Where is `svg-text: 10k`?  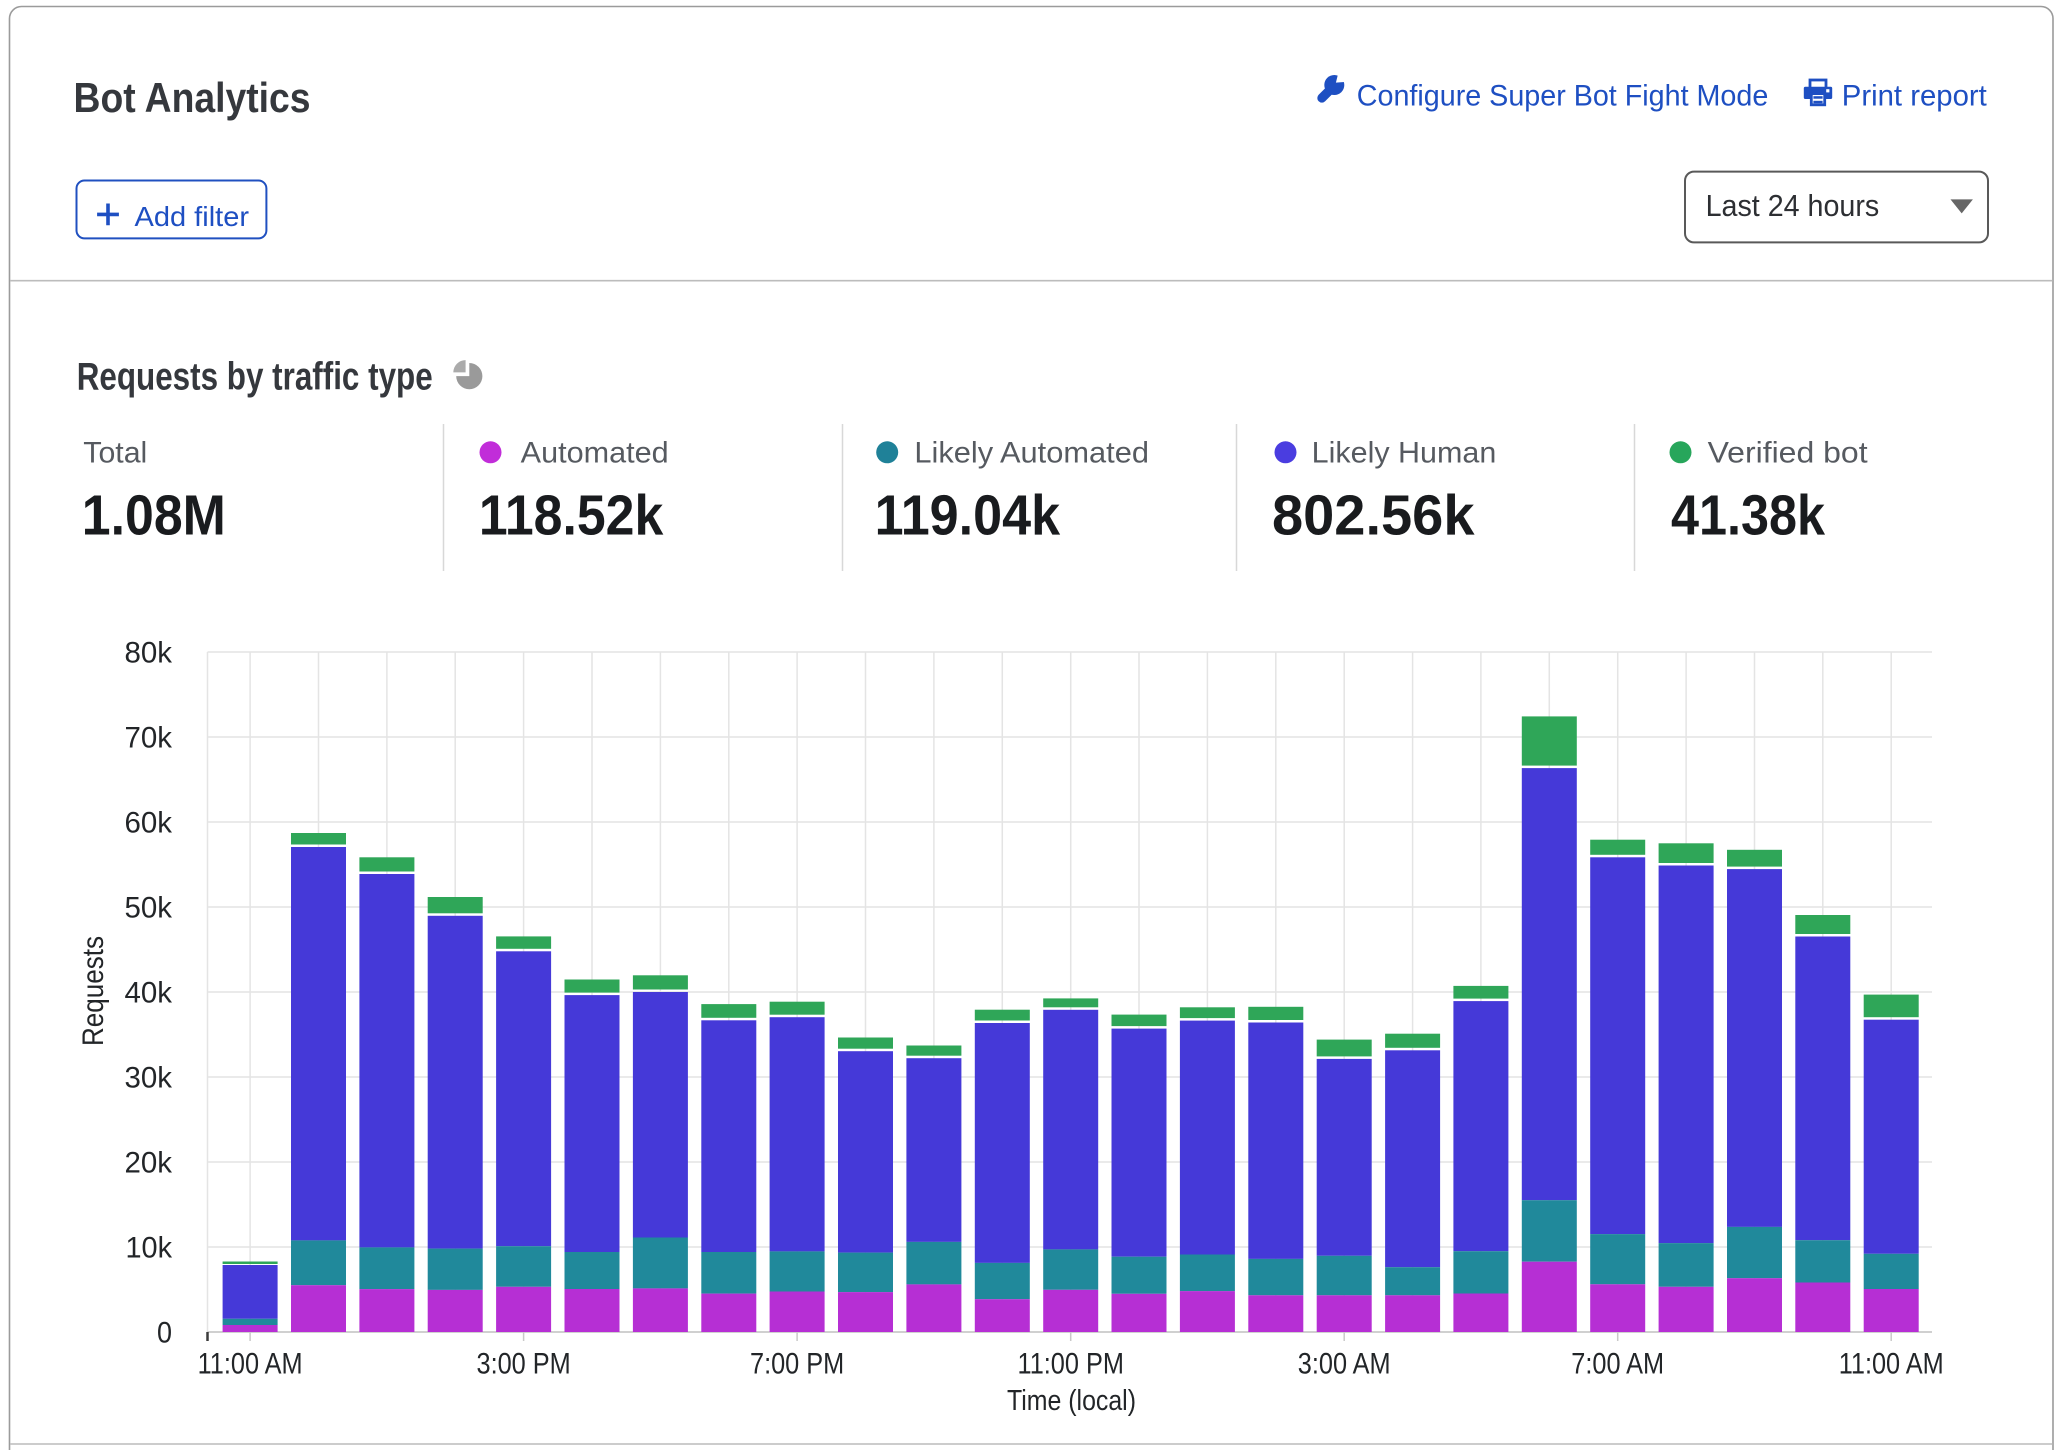
svg-text: 10k is located at coordinates (149, 1248).